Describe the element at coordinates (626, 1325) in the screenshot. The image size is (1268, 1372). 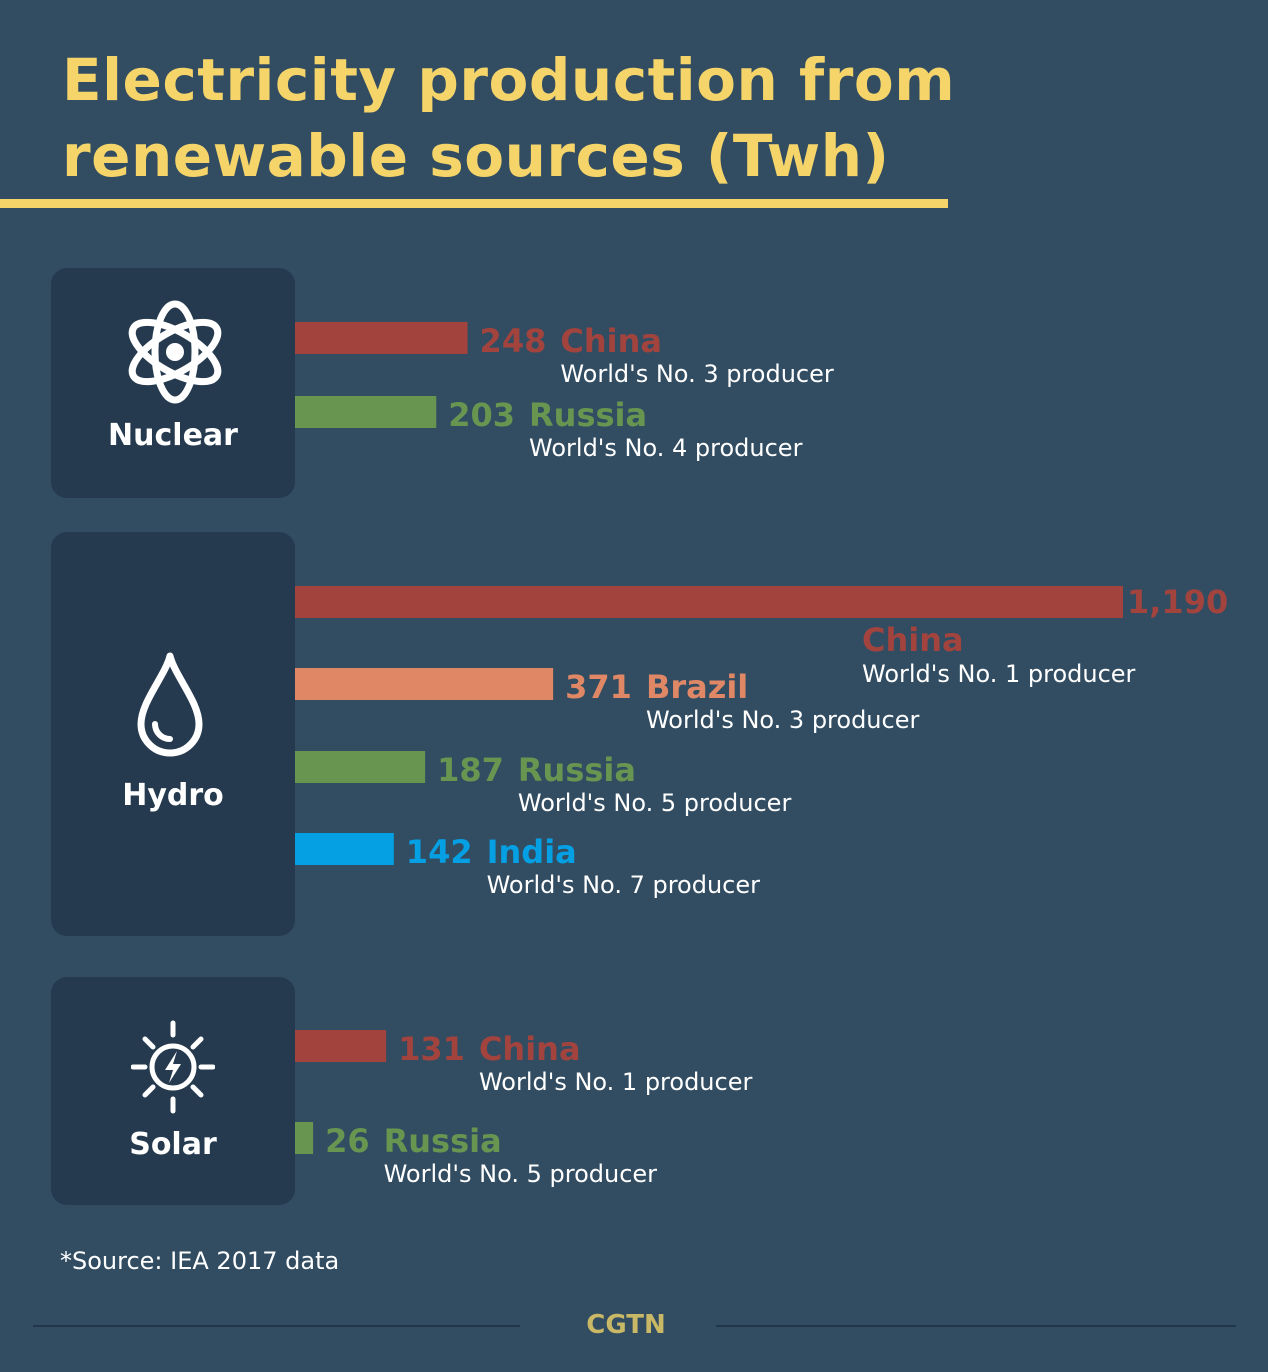
I see `brand-logo-text: CGTN` at that location.